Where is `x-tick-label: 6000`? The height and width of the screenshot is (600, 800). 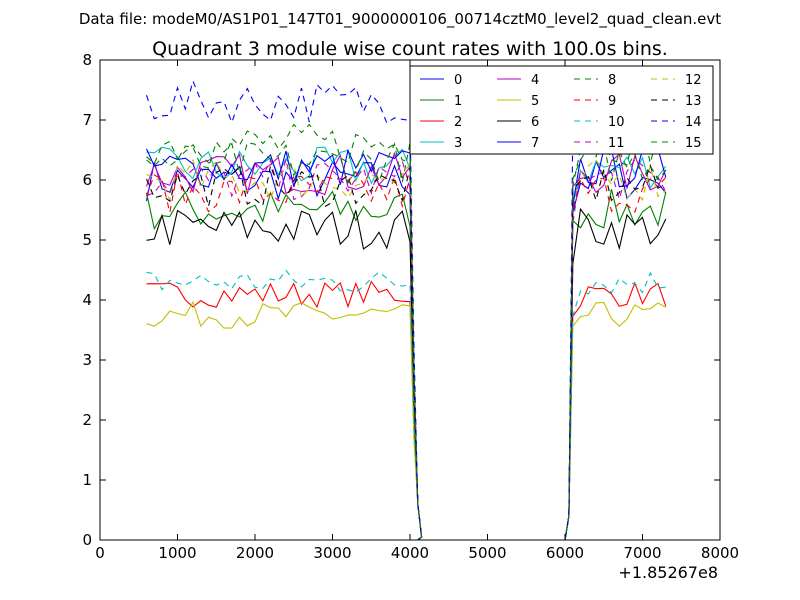
x-tick-label: 6000 is located at coordinates (565, 553).